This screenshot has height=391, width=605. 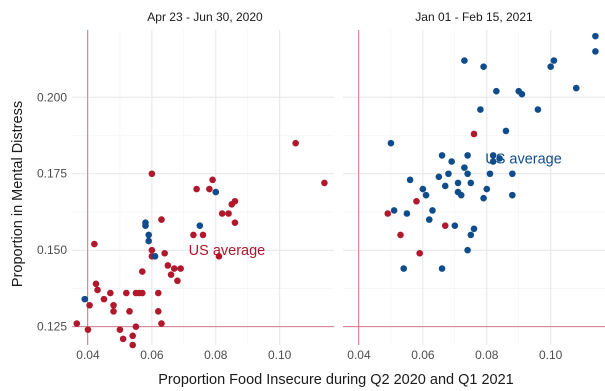 I want to click on y-tick-label: 0.125, so click(x=52, y=327).